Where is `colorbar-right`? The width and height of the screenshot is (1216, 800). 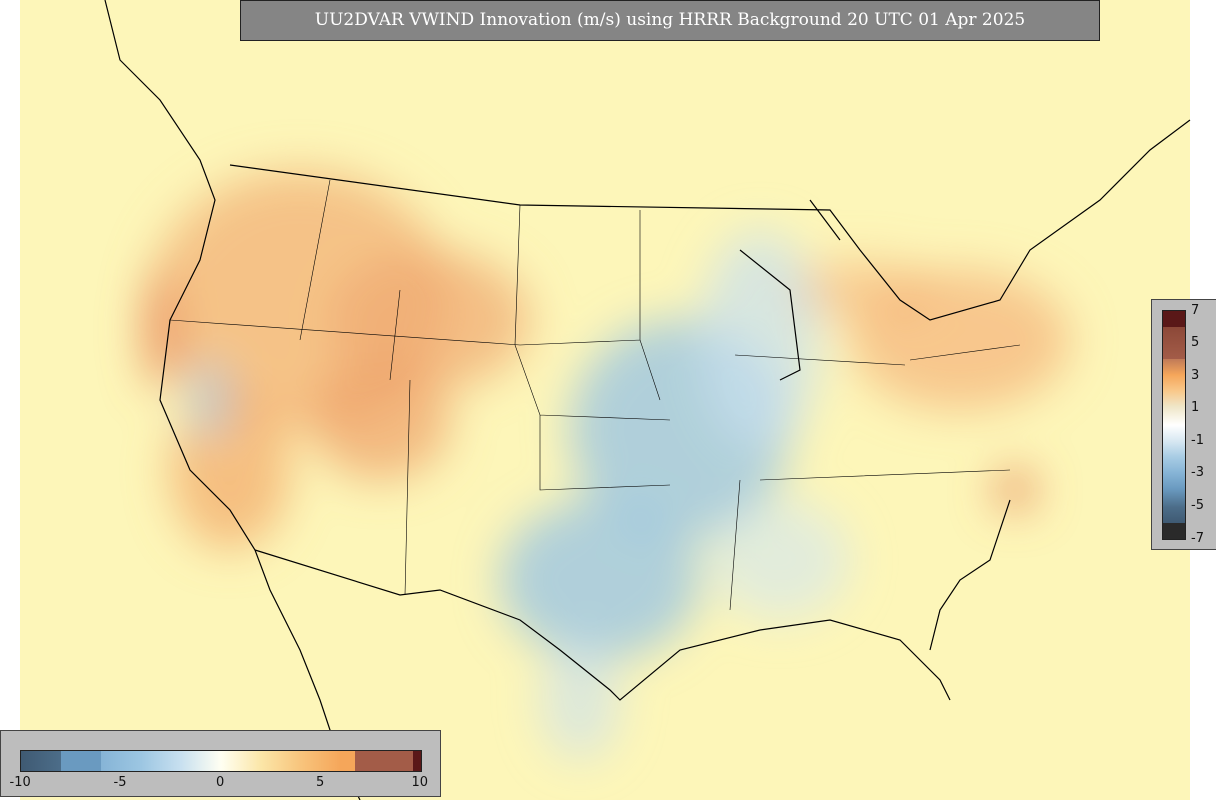
colorbar-right is located at coordinates (1183, 424).